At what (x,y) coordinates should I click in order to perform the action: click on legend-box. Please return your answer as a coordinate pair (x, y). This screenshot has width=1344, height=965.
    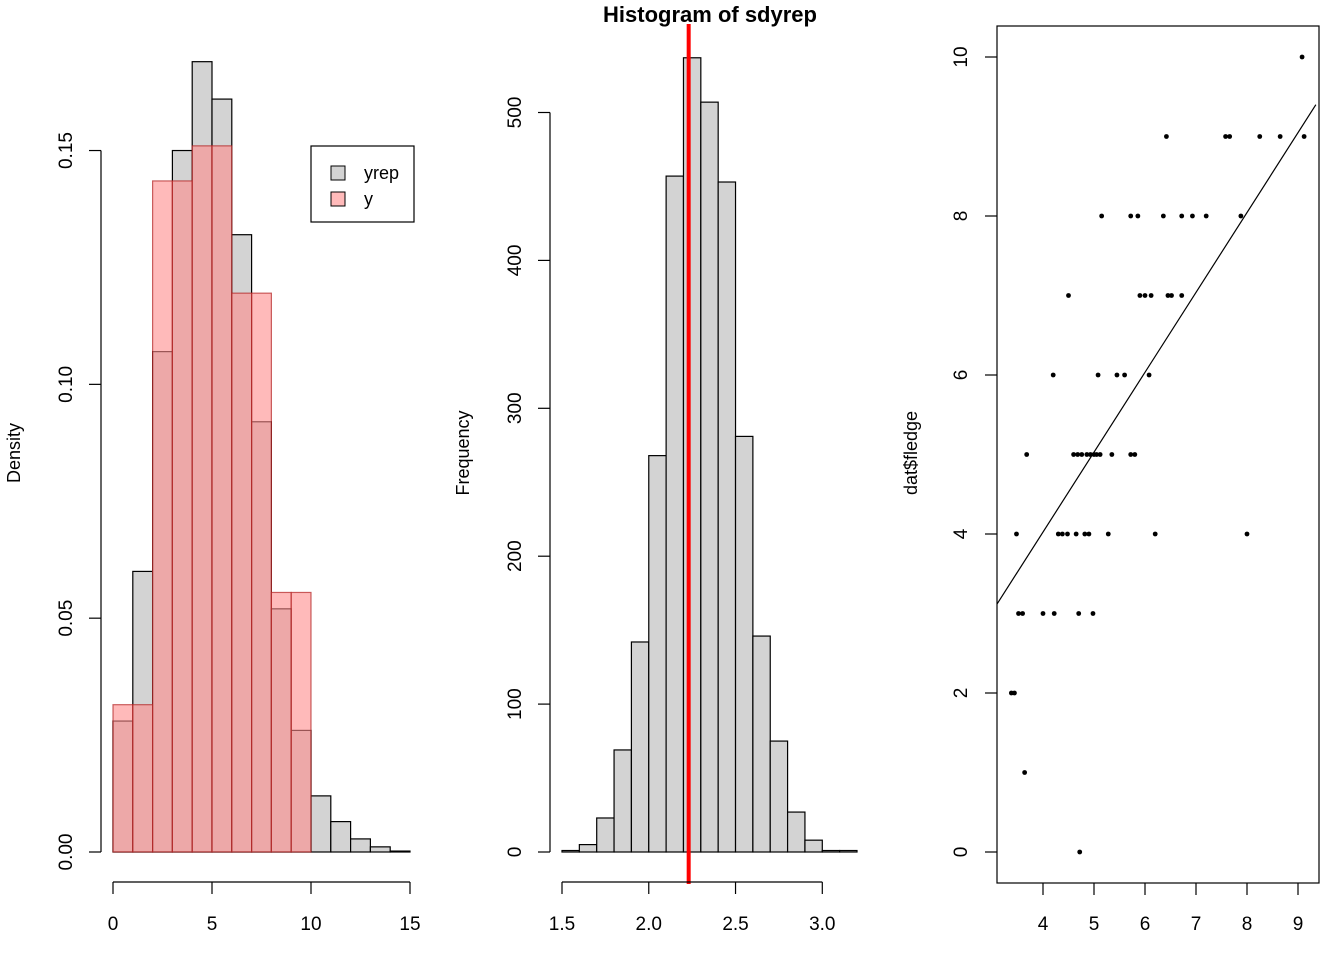
    Looking at the image, I should click on (362, 184).